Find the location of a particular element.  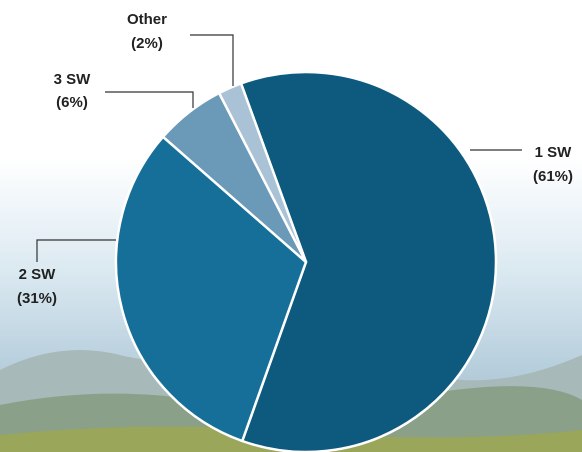

slice-label: 3 SW is located at coordinates (73, 79).